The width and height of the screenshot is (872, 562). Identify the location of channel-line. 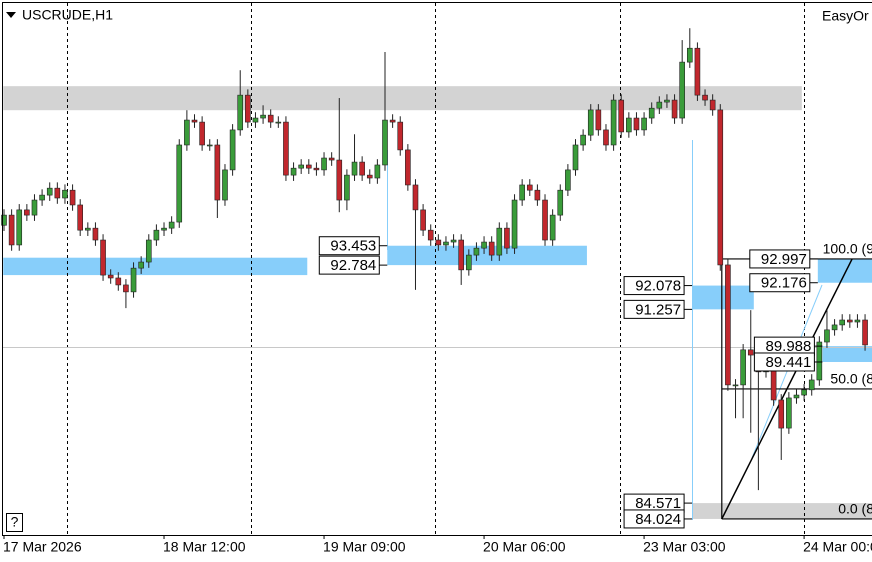
(787, 371).